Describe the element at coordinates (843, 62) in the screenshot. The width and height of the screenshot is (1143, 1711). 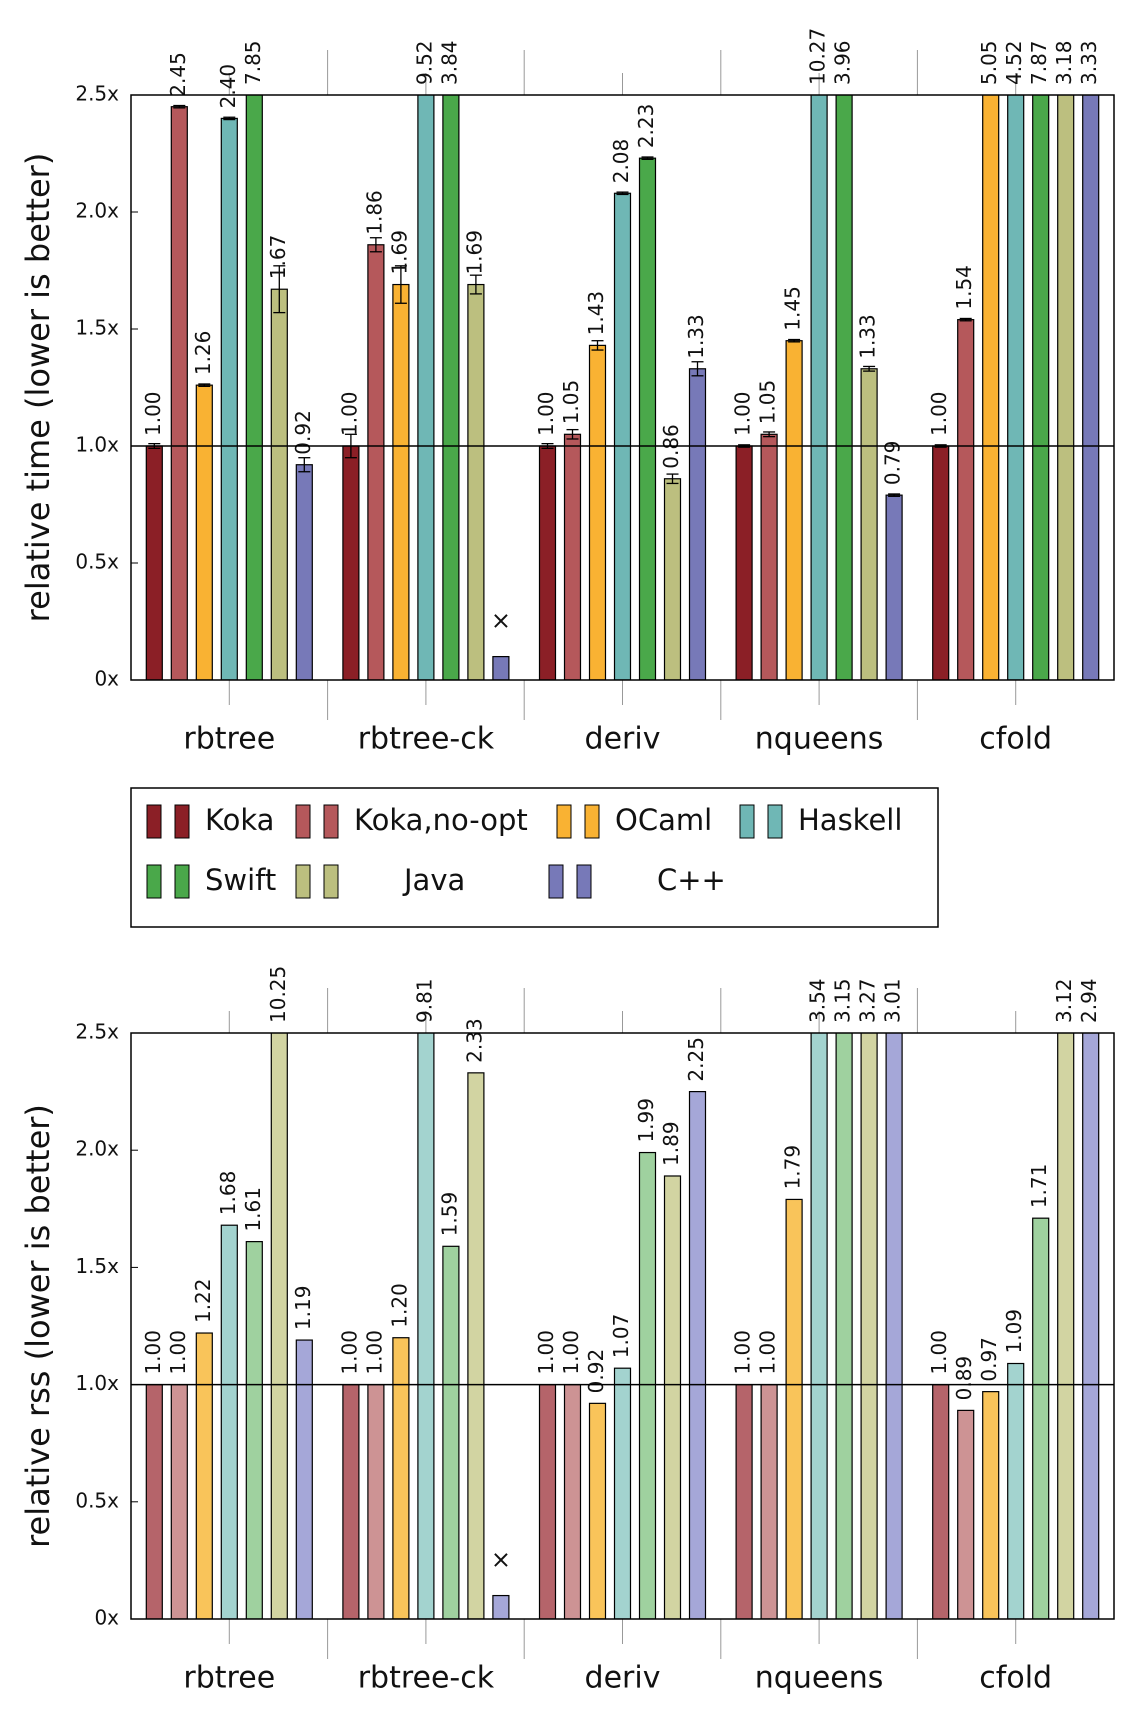
I see `value-label: 3.96` at that location.